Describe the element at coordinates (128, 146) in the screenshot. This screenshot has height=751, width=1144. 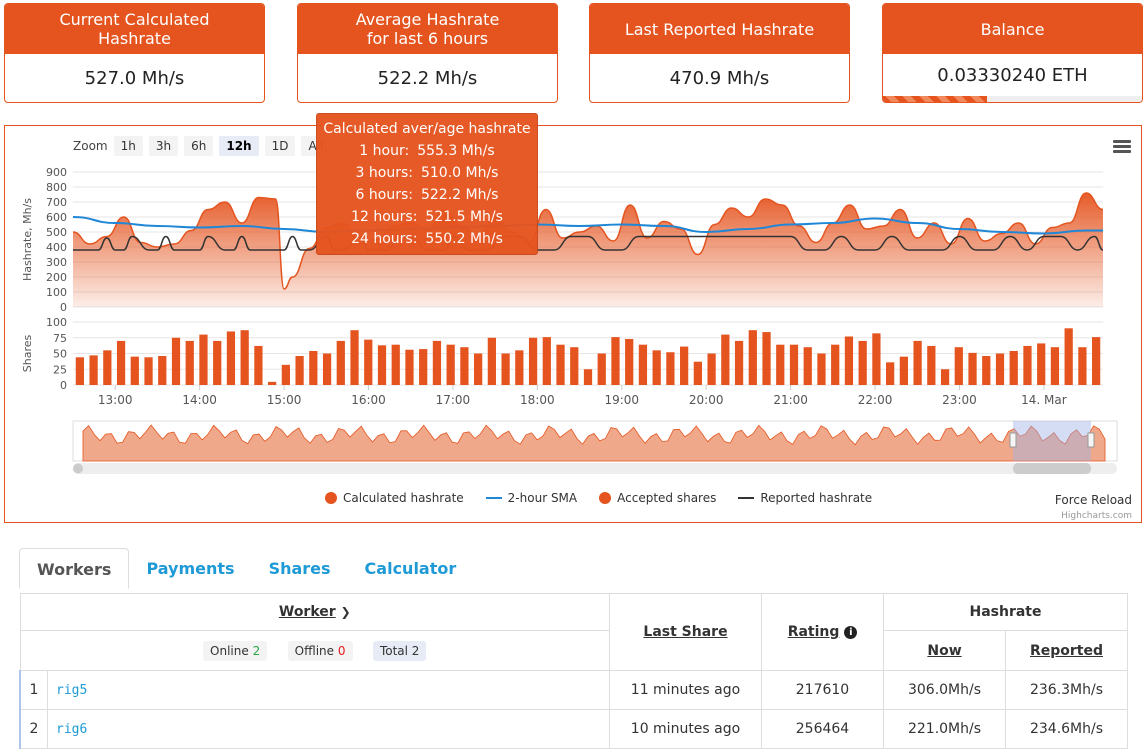
I see `zoom-1h-button: 1h` at that location.